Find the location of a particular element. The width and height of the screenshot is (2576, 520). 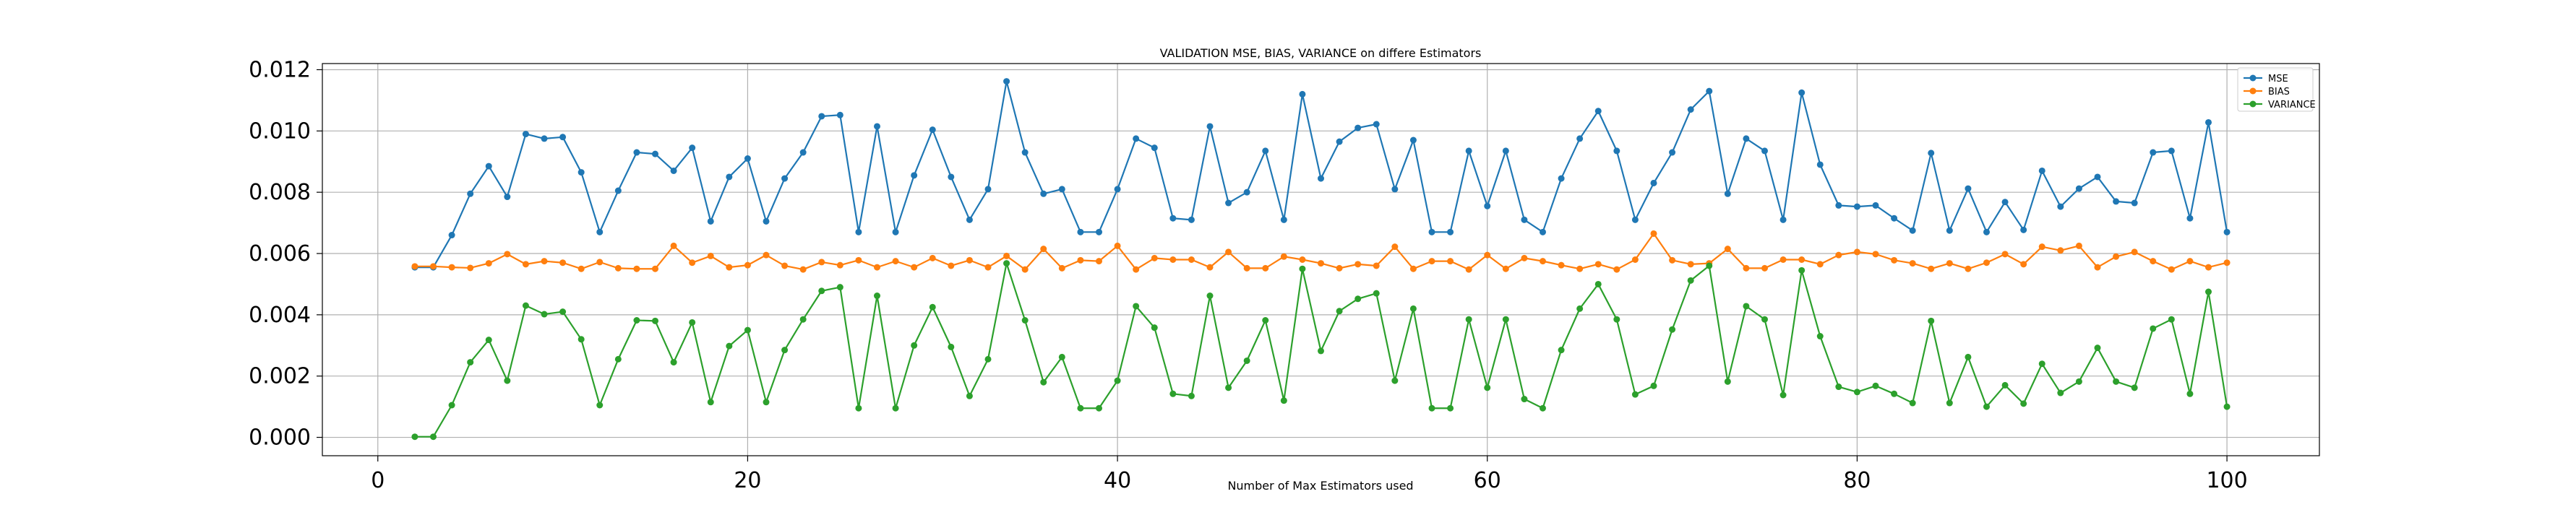

x-axis-ticks: 0 20 40 60 80 100 is located at coordinates (1310, 474).